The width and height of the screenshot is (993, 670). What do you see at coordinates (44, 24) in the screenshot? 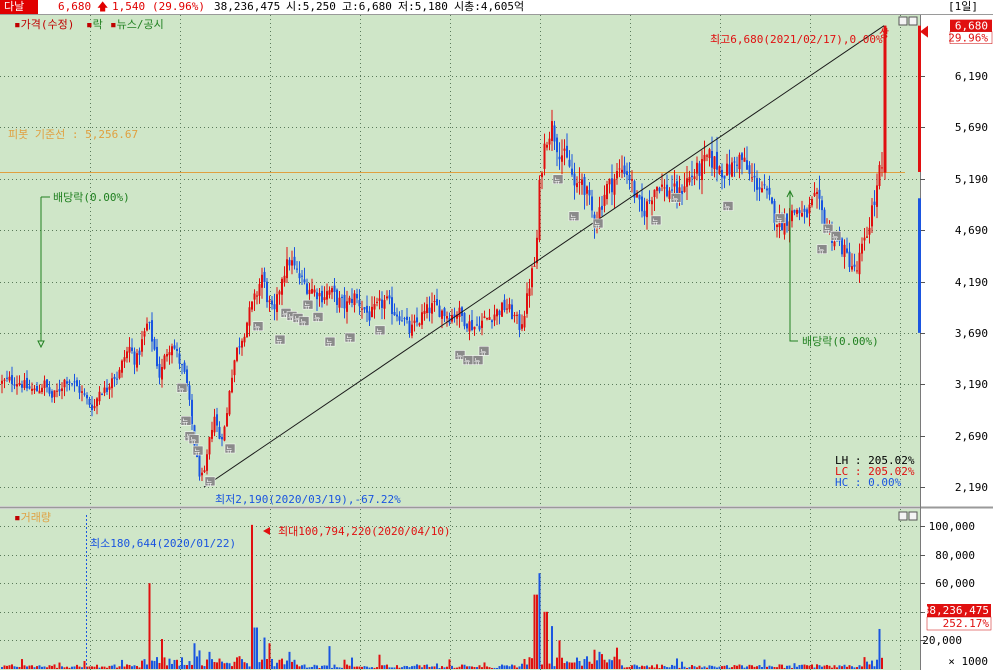
I see `legend-price: ▪가격(수정)` at bounding box center [44, 24].